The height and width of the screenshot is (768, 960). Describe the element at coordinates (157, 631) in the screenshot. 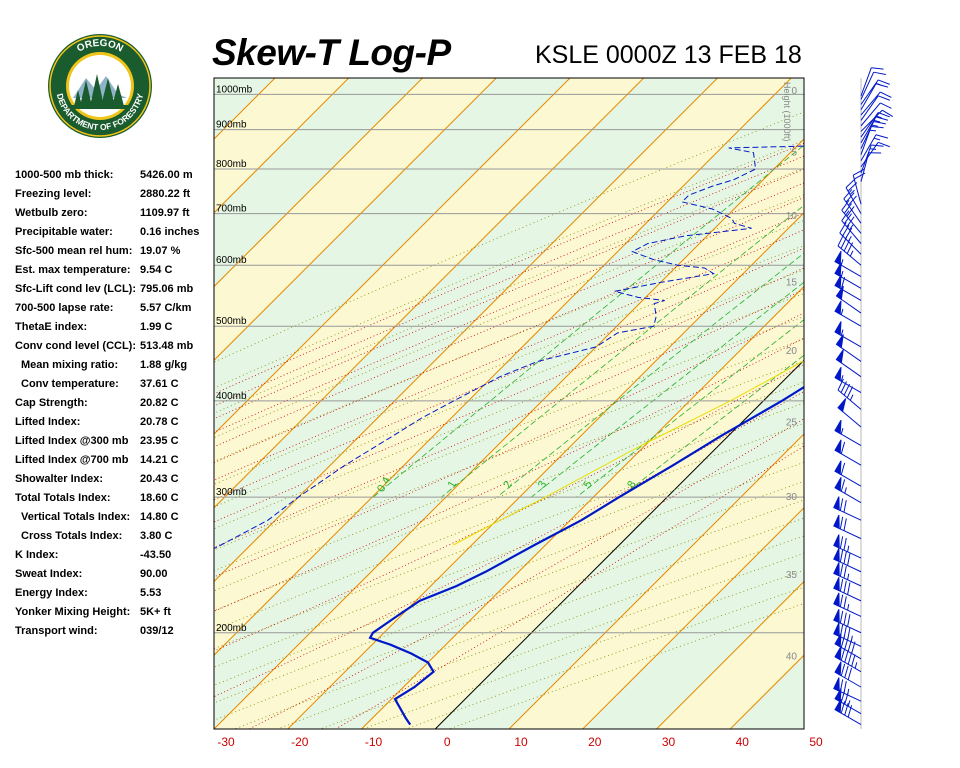

I see `index-value: 039/12` at that location.